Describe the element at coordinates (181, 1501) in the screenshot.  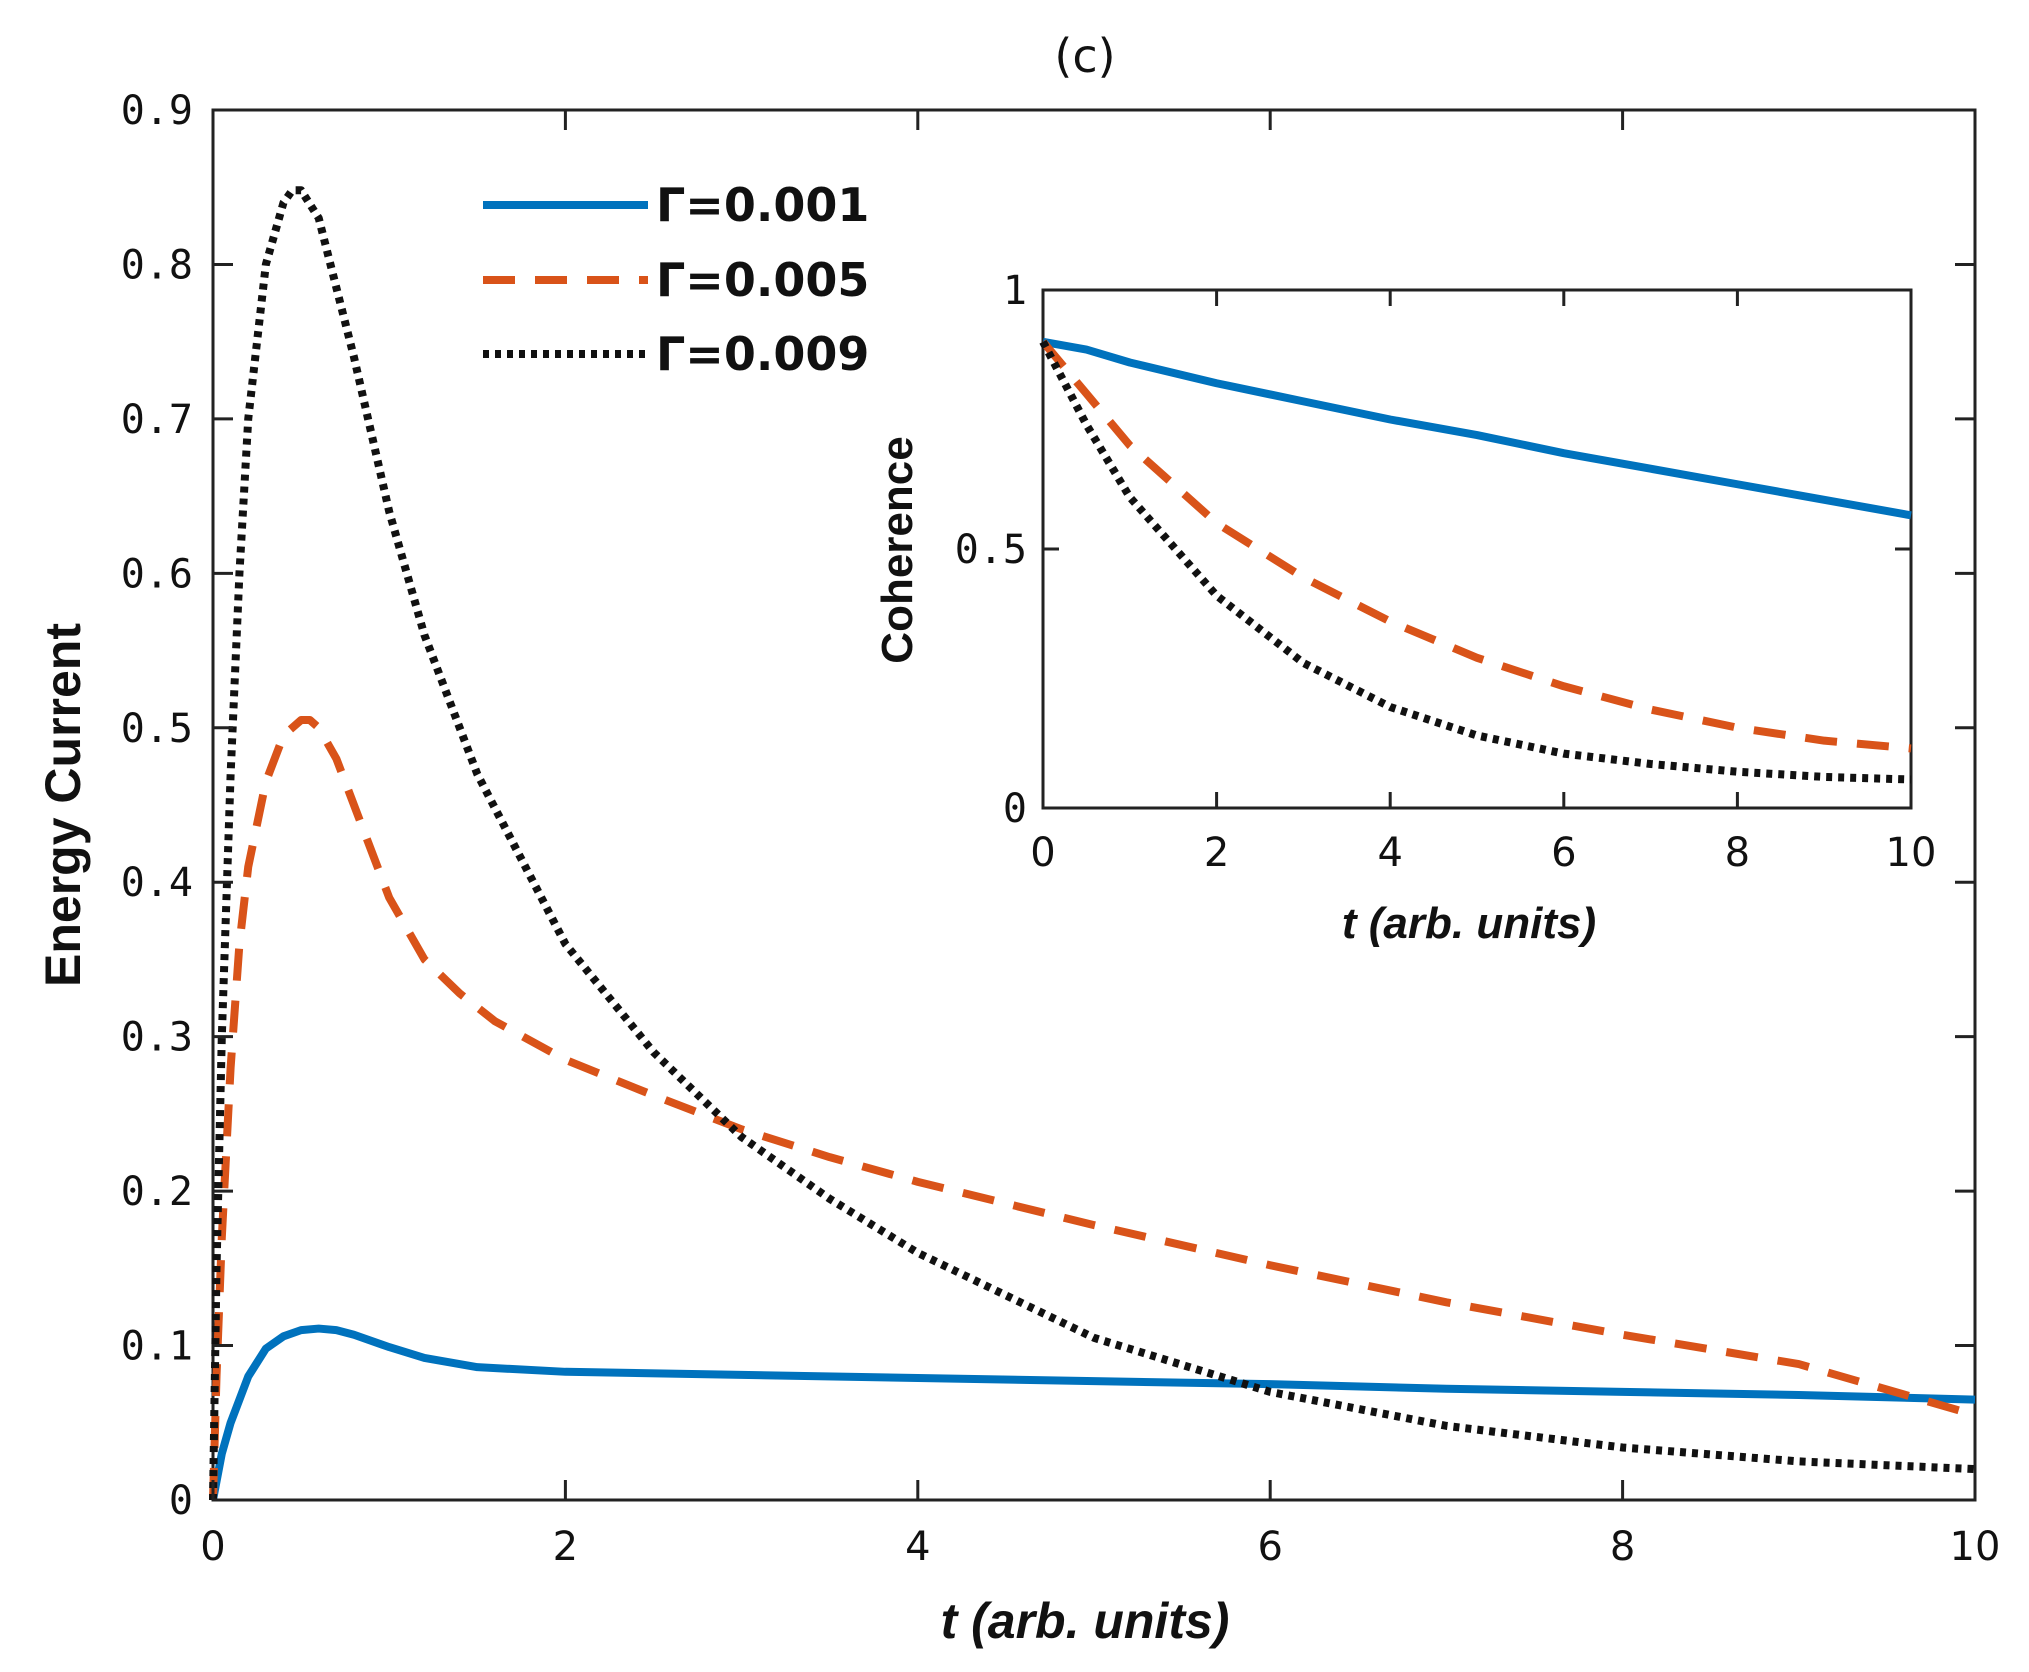
I see `main-y-tick-label-0: 0` at that location.